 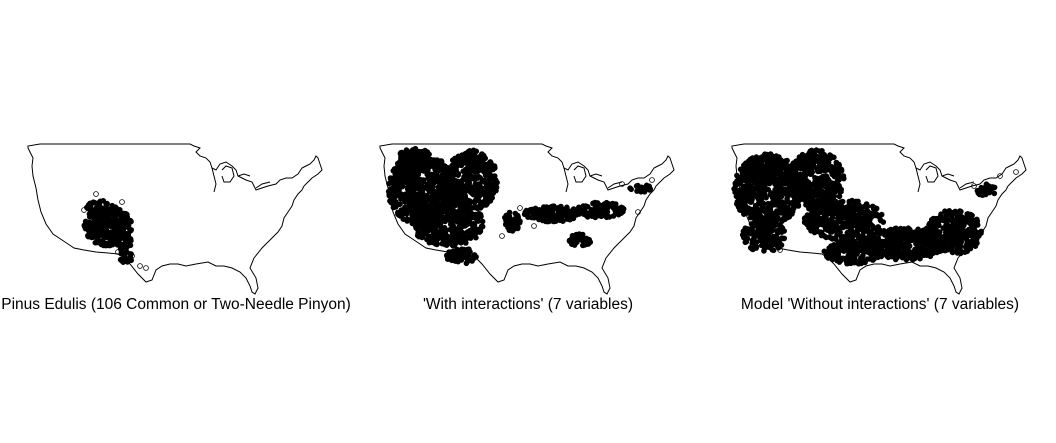 What do you see at coordinates (520, 206) in the screenshot?
I see `prediction-points` at bounding box center [520, 206].